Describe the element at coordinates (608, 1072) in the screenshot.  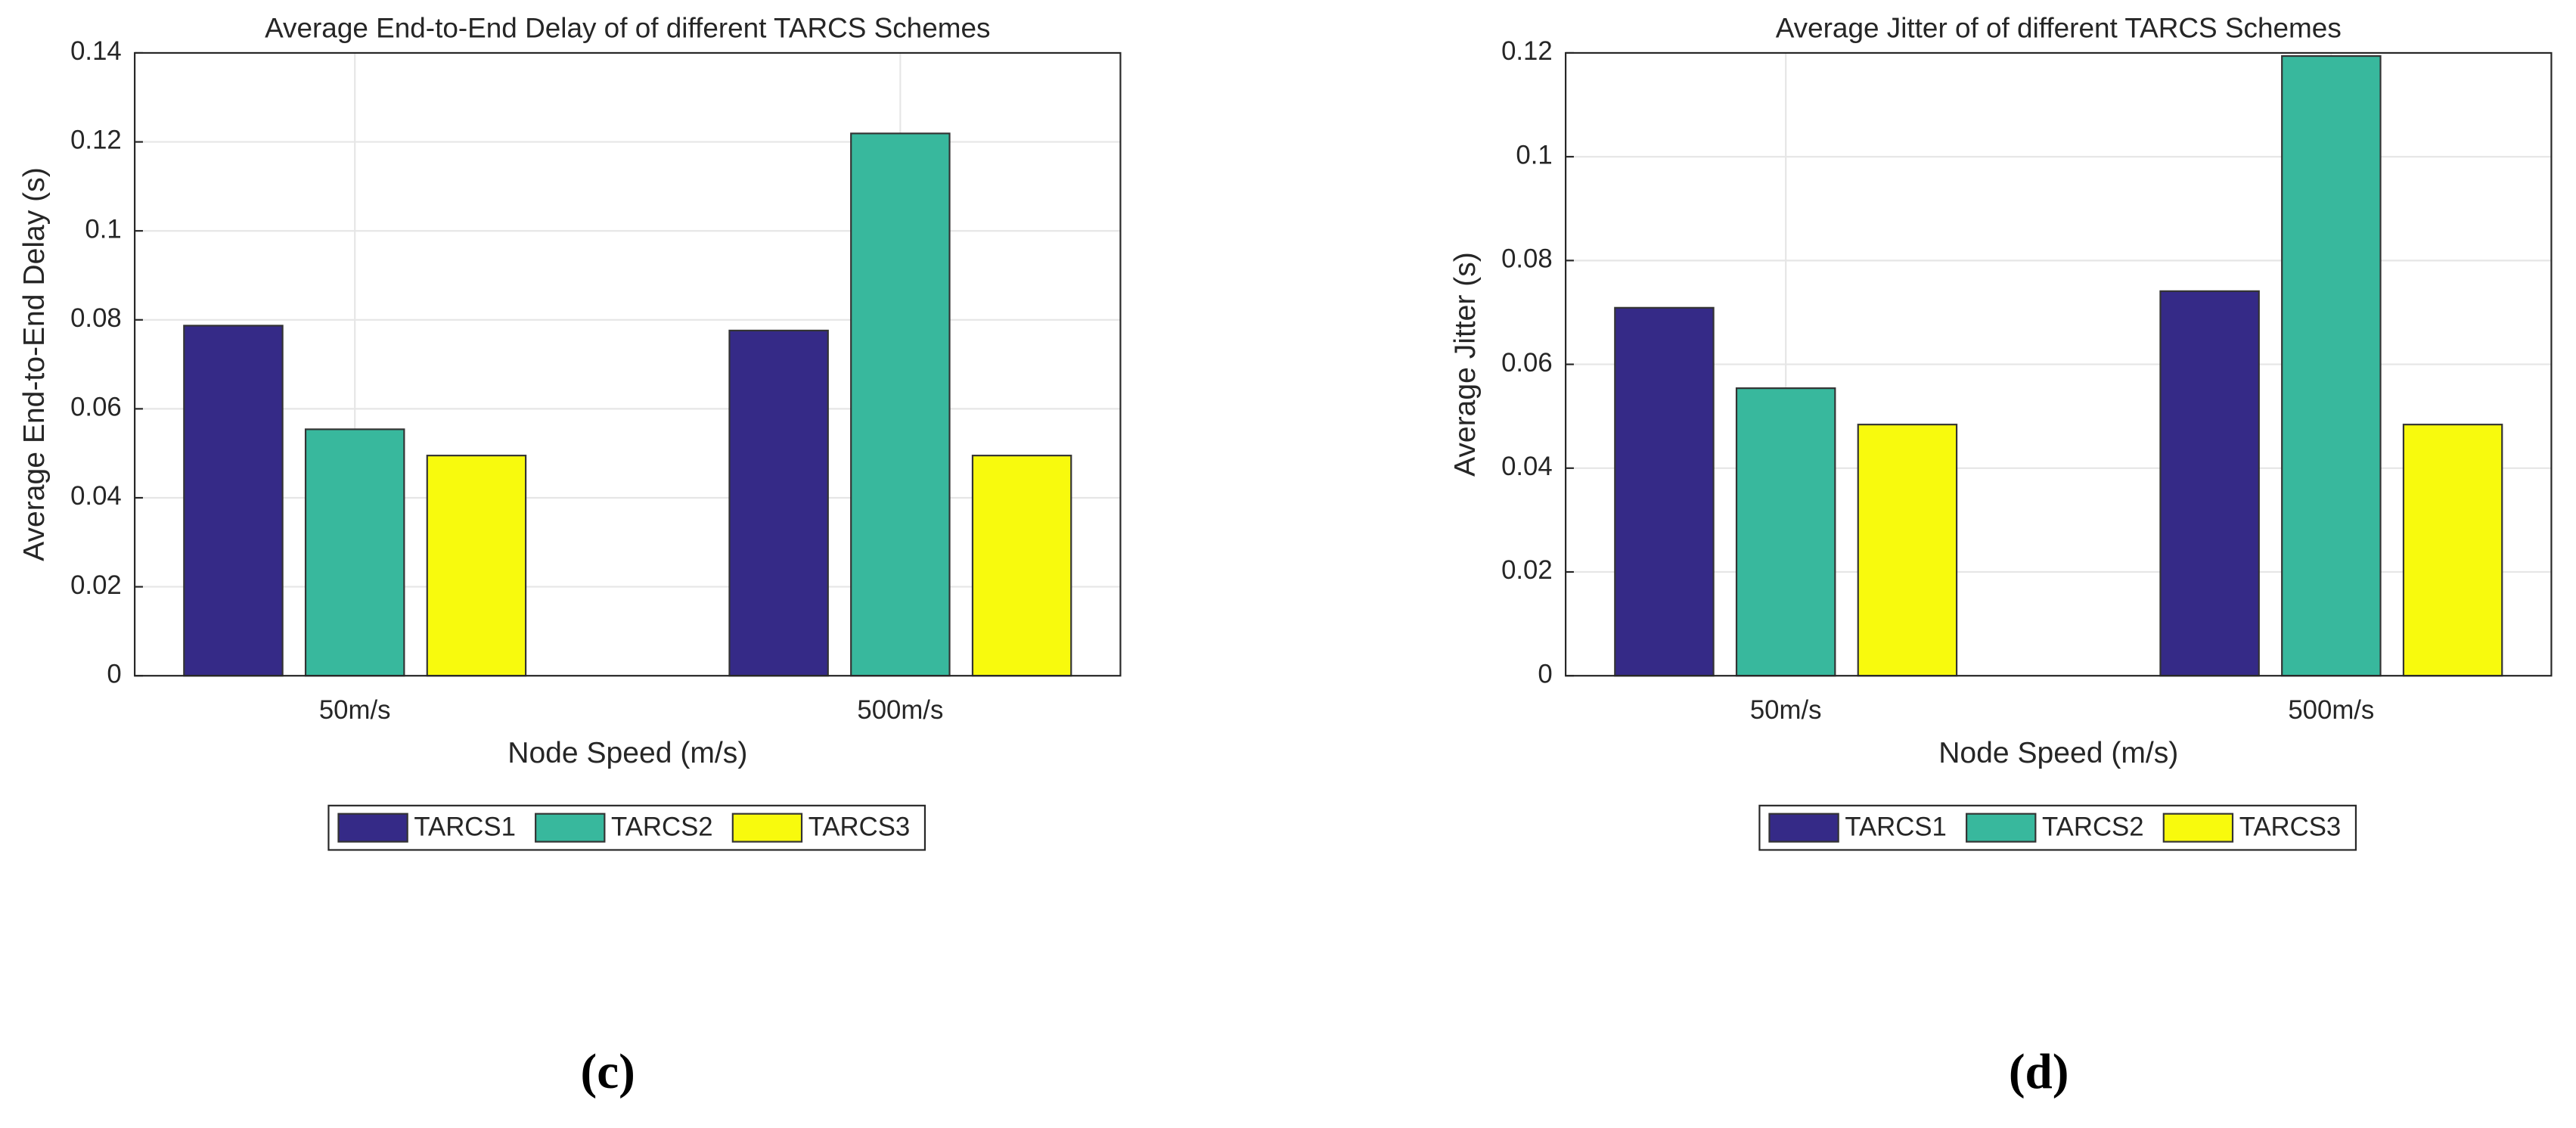
I see `caption: (c)` at that location.